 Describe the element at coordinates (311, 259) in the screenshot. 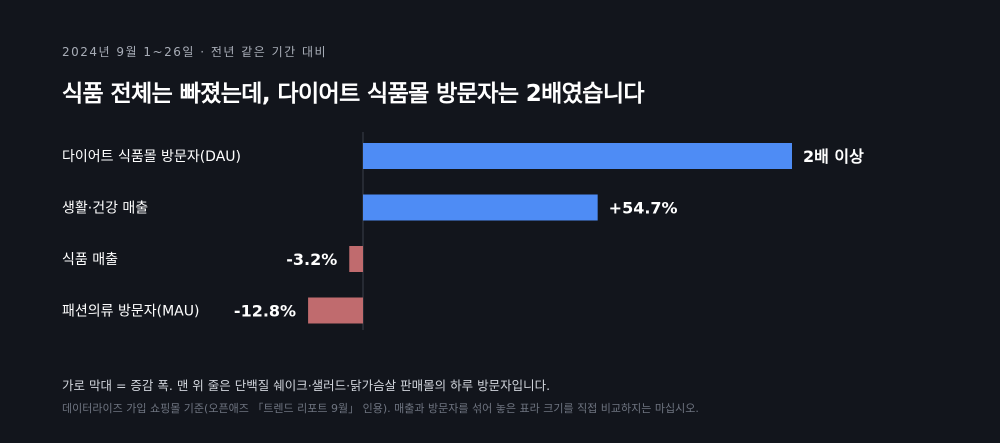

I see `data-label: -3.2%` at that location.